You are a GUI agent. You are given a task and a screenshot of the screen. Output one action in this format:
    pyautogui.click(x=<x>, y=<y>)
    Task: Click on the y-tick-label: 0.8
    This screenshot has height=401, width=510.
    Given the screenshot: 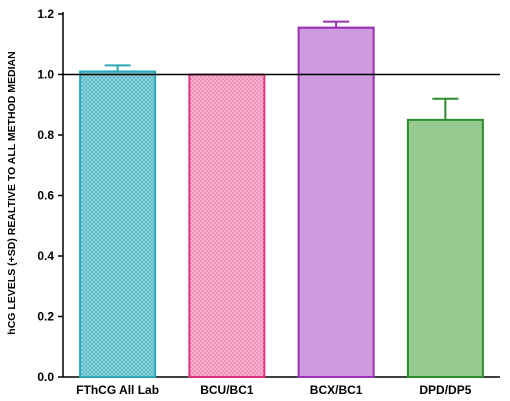 What is the action you would take?
    pyautogui.click(x=45, y=135)
    